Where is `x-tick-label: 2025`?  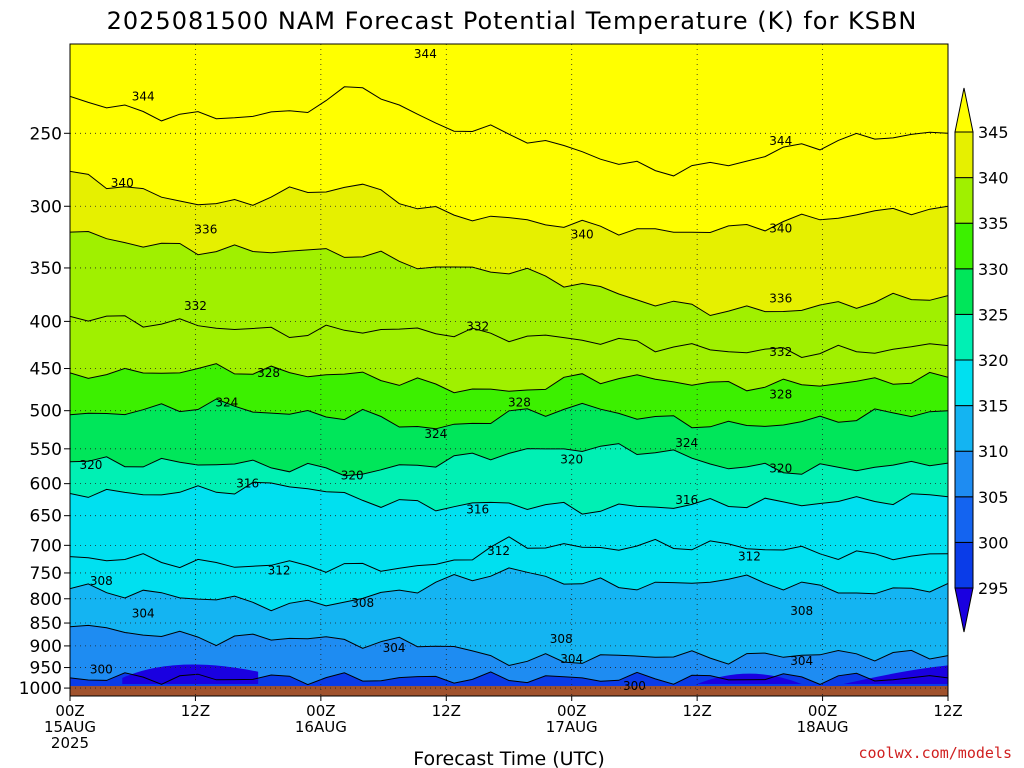 x-tick-label: 2025 is located at coordinates (70, 743).